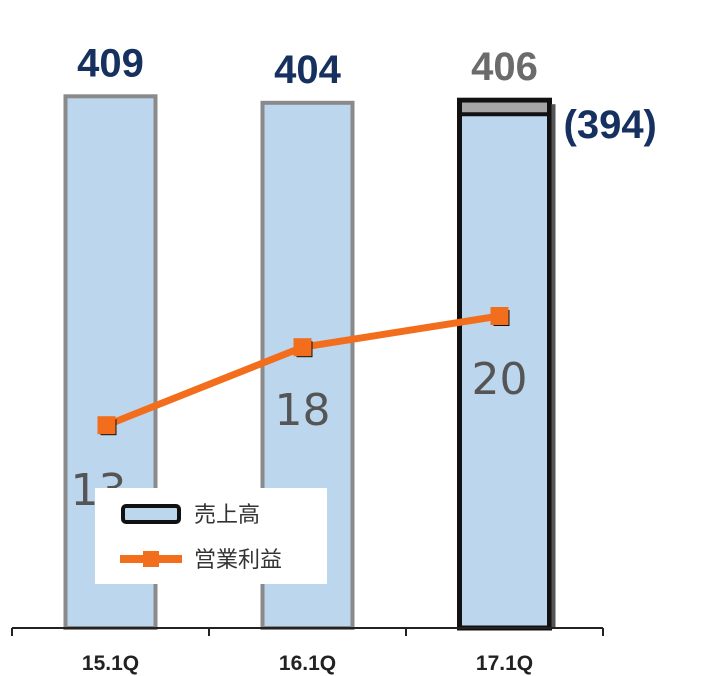  I want to click on profit-point-17.1Q, so click(499, 316).